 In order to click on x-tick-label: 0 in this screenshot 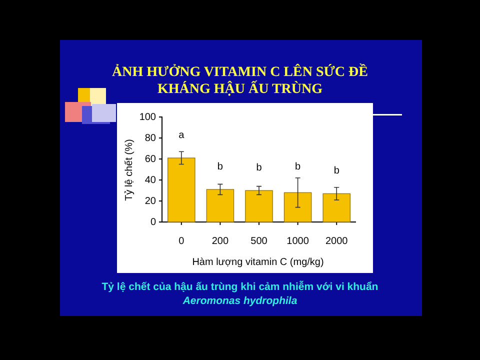, I will do `click(181, 242)`.